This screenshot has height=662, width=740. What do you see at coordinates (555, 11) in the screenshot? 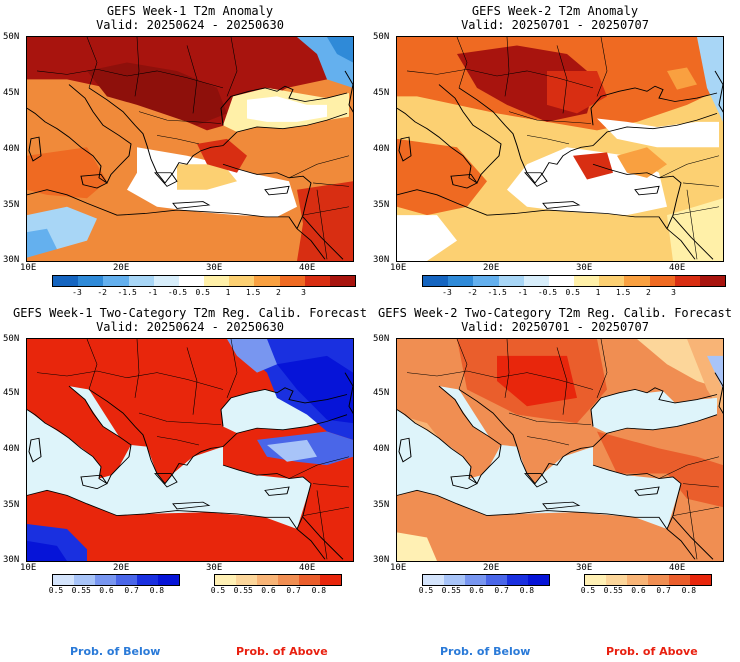
I see `panel-title: GEFS Week-2 T2m Anomaly` at bounding box center [555, 11].